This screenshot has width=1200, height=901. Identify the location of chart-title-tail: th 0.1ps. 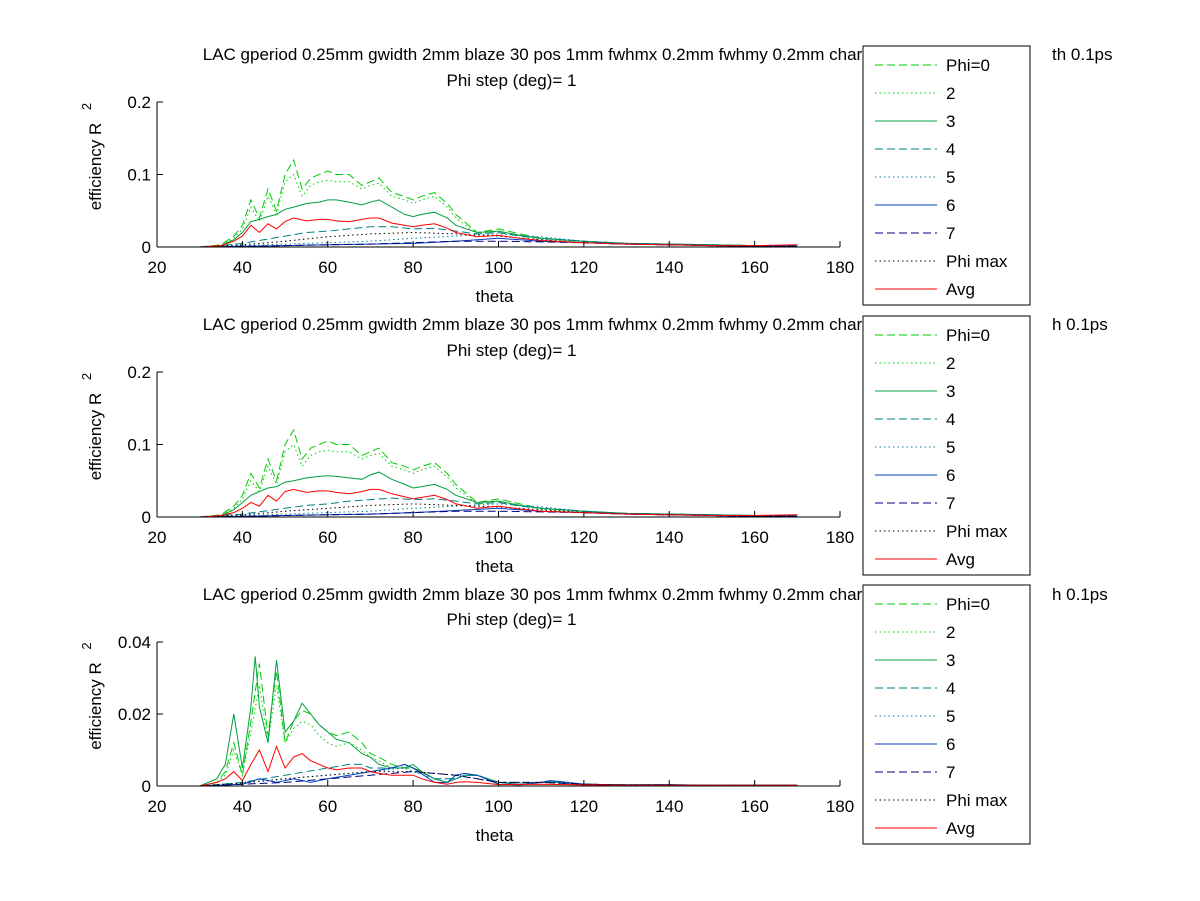
(1082, 54).